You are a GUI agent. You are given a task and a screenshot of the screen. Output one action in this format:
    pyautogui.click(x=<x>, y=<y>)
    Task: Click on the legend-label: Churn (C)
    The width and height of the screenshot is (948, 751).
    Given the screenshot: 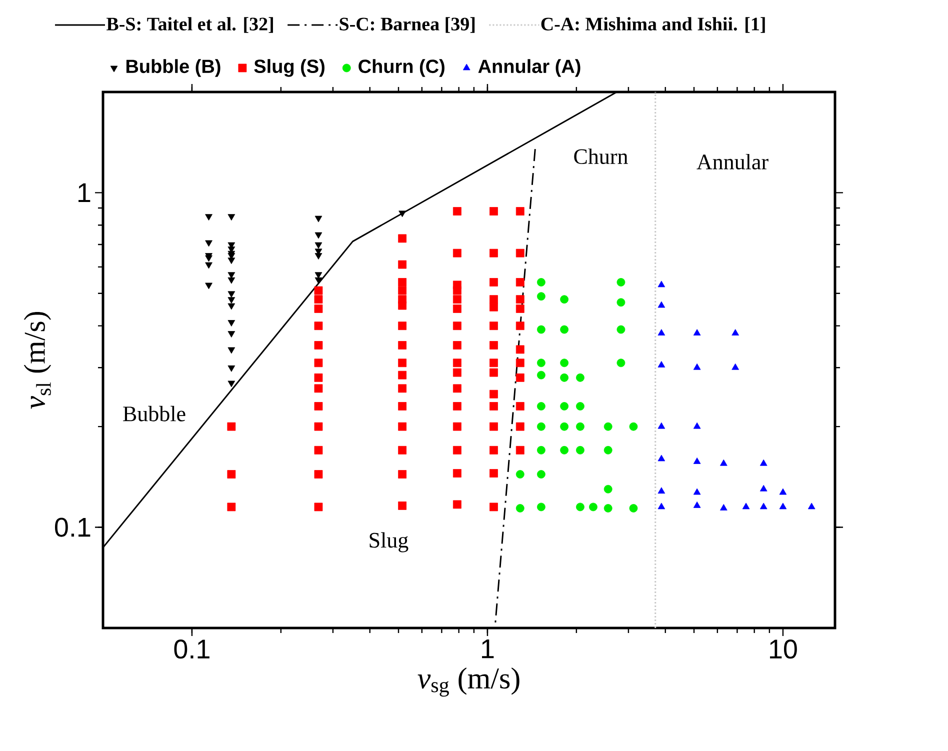 What is the action you would take?
    pyautogui.click(x=401, y=68)
    